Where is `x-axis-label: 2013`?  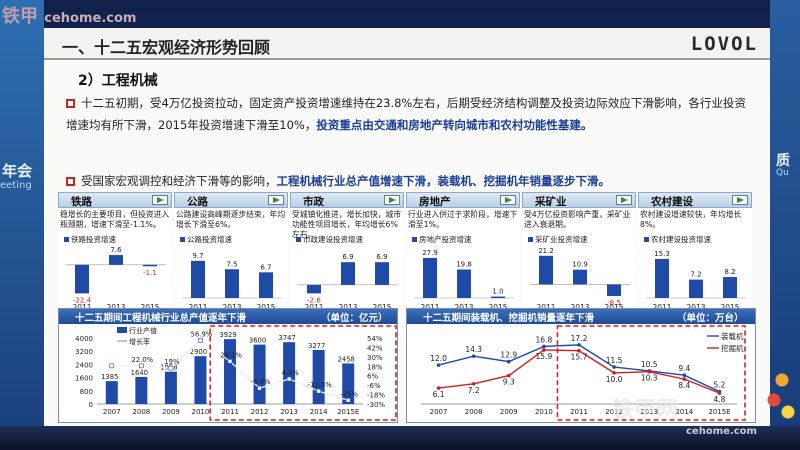
x-axis-label: 2013 is located at coordinates (289, 412).